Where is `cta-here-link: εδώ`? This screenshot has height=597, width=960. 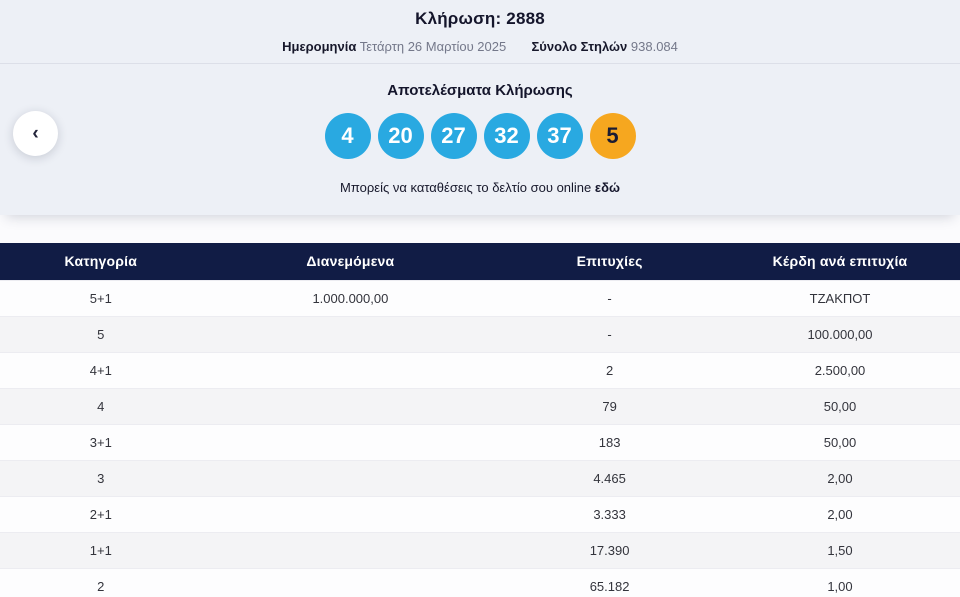 cta-here-link: εδώ is located at coordinates (607, 187).